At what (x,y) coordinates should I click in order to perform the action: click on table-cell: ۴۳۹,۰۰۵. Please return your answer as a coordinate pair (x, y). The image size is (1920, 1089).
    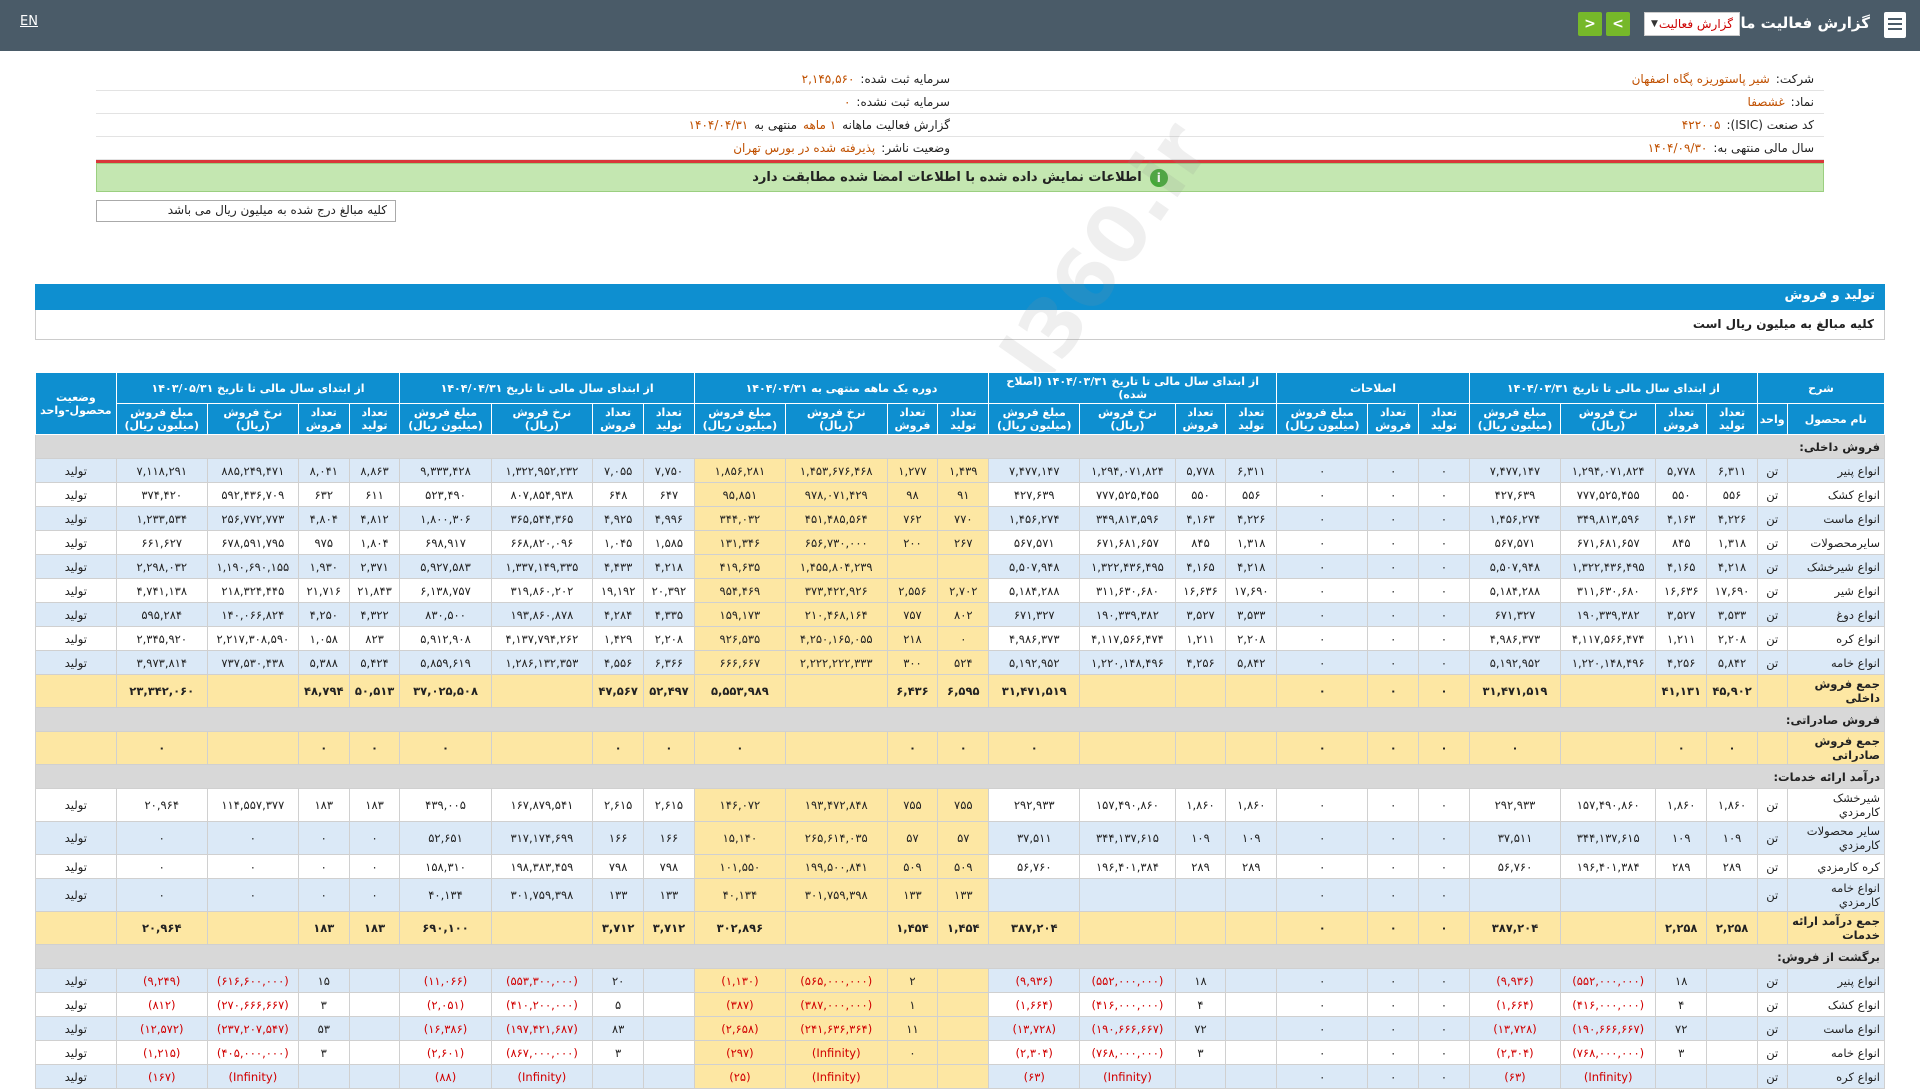
    Looking at the image, I should click on (445, 805).